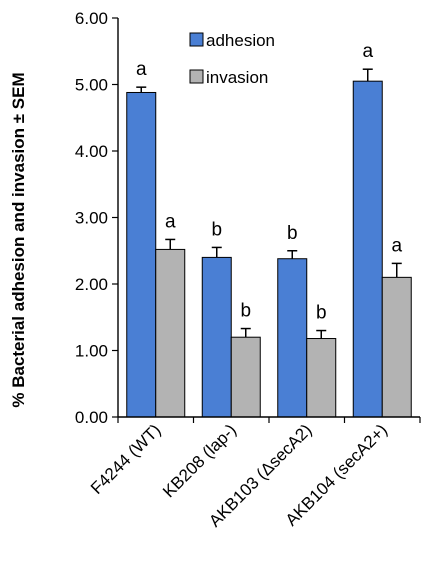 The image size is (435, 567). What do you see at coordinates (196, 76) in the screenshot?
I see `legend-swatch-invasion` at bounding box center [196, 76].